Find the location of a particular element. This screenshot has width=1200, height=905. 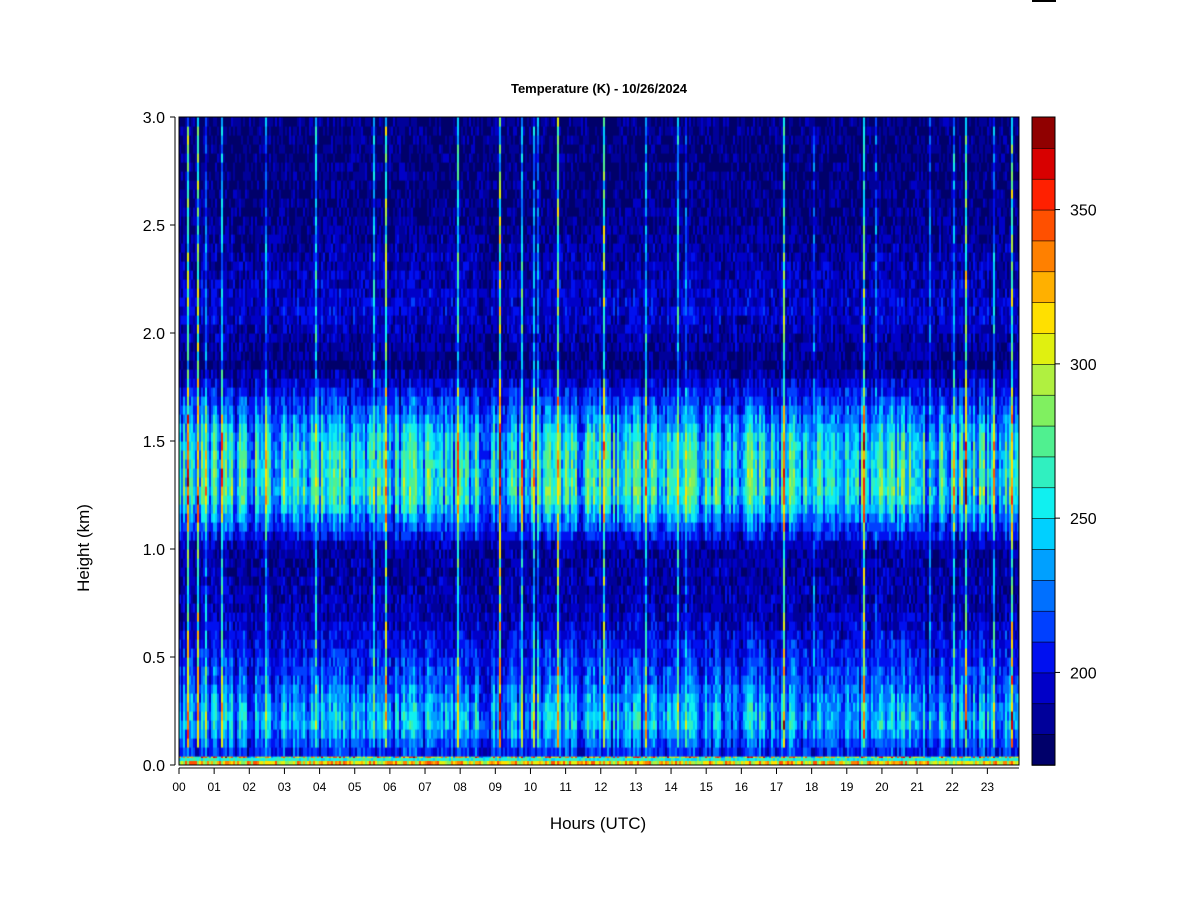

x-tick-label: 08 is located at coordinates (460, 787).